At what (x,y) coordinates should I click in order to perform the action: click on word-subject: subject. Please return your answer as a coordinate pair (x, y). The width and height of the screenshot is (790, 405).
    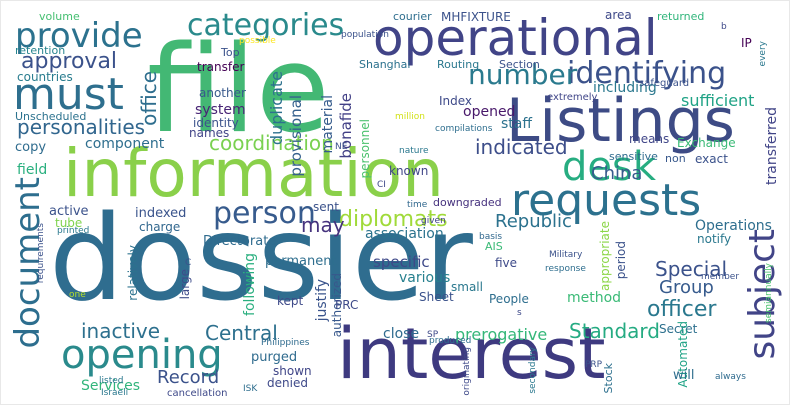
    Looking at the image, I should click on (762, 294).